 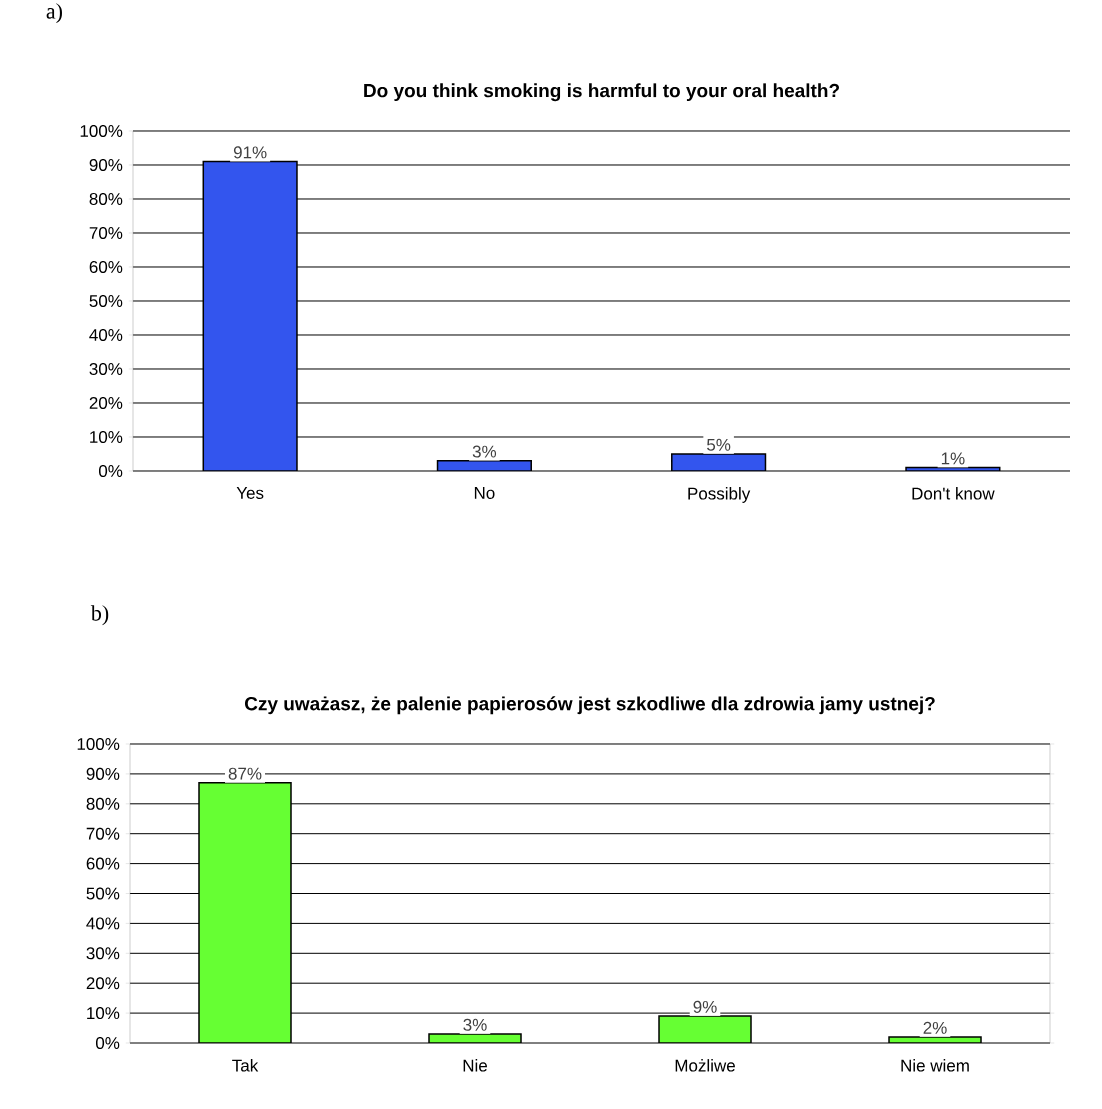 I want to click on x-tick-label: Nie, so click(x=475, y=1065).